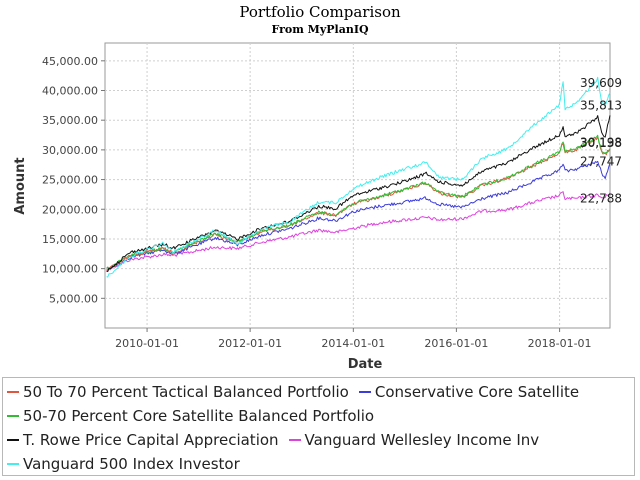  Describe the element at coordinates (601, 105) in the screenshot. I see `series-end-label: 35,813` at that location.